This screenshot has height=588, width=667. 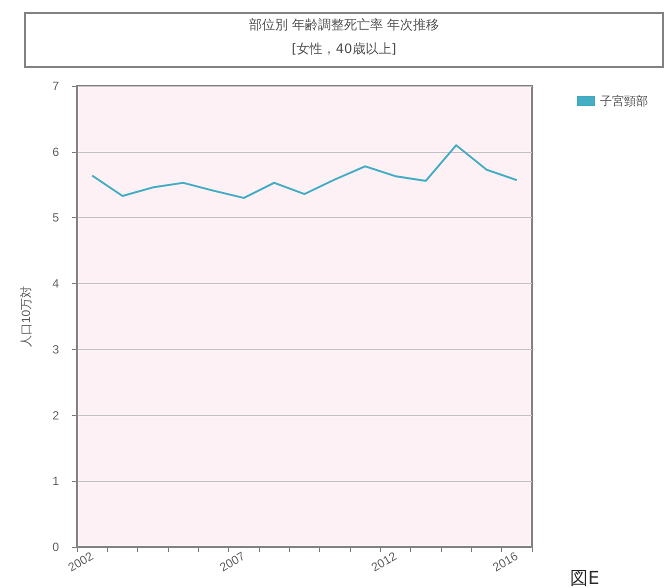 I want to click on line-series, so click(x=304, y=171).